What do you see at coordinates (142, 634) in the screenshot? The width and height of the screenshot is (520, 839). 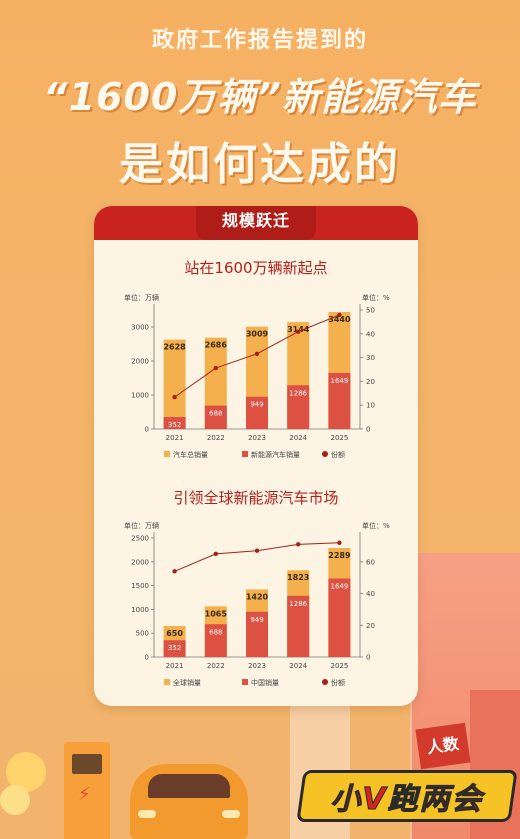 I see `y-tick-label: 500` at bounding box center [142, 634].